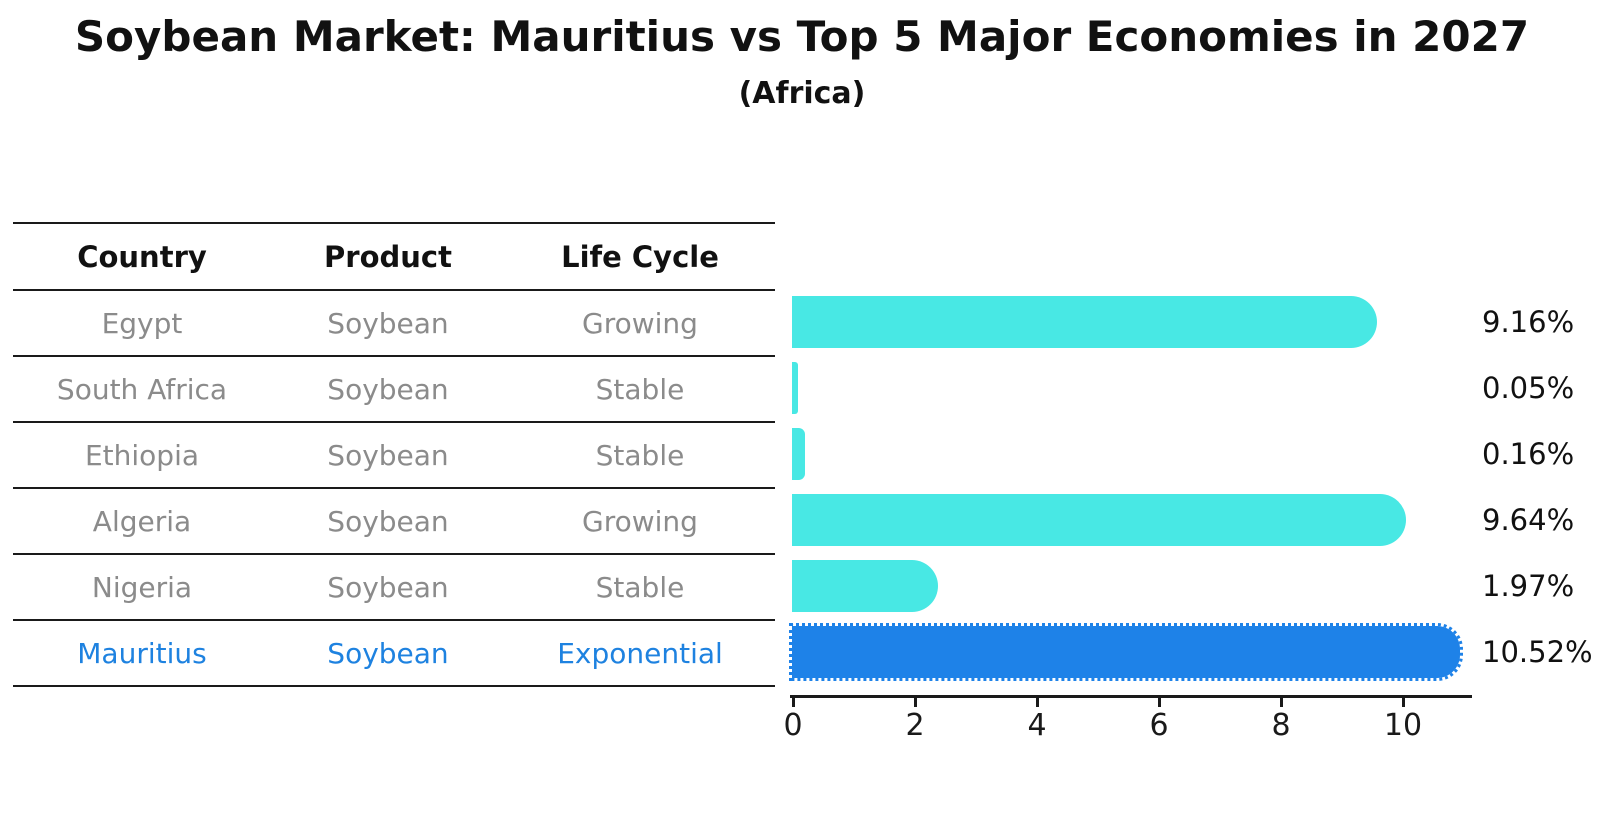 Image resolution: width=1604 pixels, height=823 pixels. I want to click on table-row: Algeria Soybean Growing, so click(394, 522).